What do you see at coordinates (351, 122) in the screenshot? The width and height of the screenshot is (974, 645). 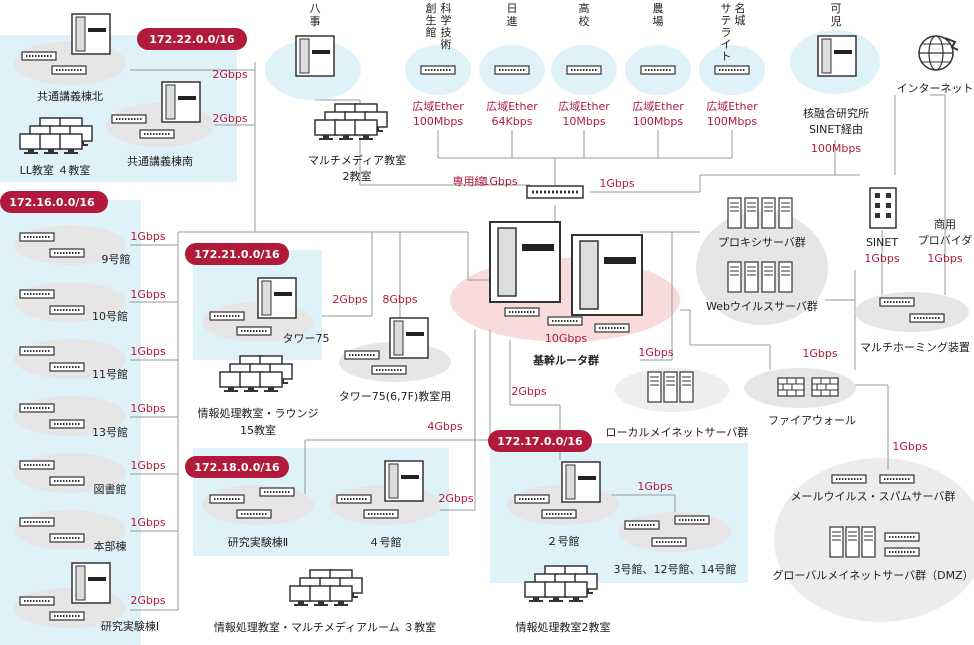 I see `multimedia-pcs-icon` at bounding box center [351, 122].